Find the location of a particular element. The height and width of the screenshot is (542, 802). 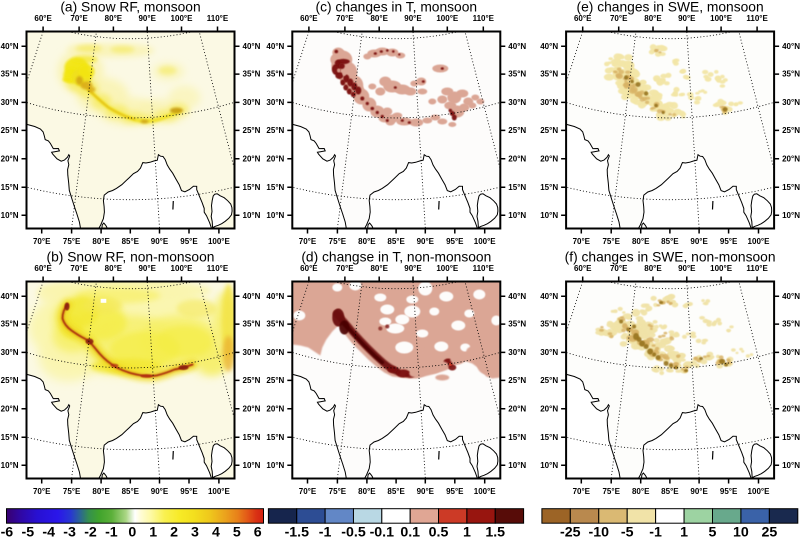

svg-text: 0 is located at coordinates (132, 533).